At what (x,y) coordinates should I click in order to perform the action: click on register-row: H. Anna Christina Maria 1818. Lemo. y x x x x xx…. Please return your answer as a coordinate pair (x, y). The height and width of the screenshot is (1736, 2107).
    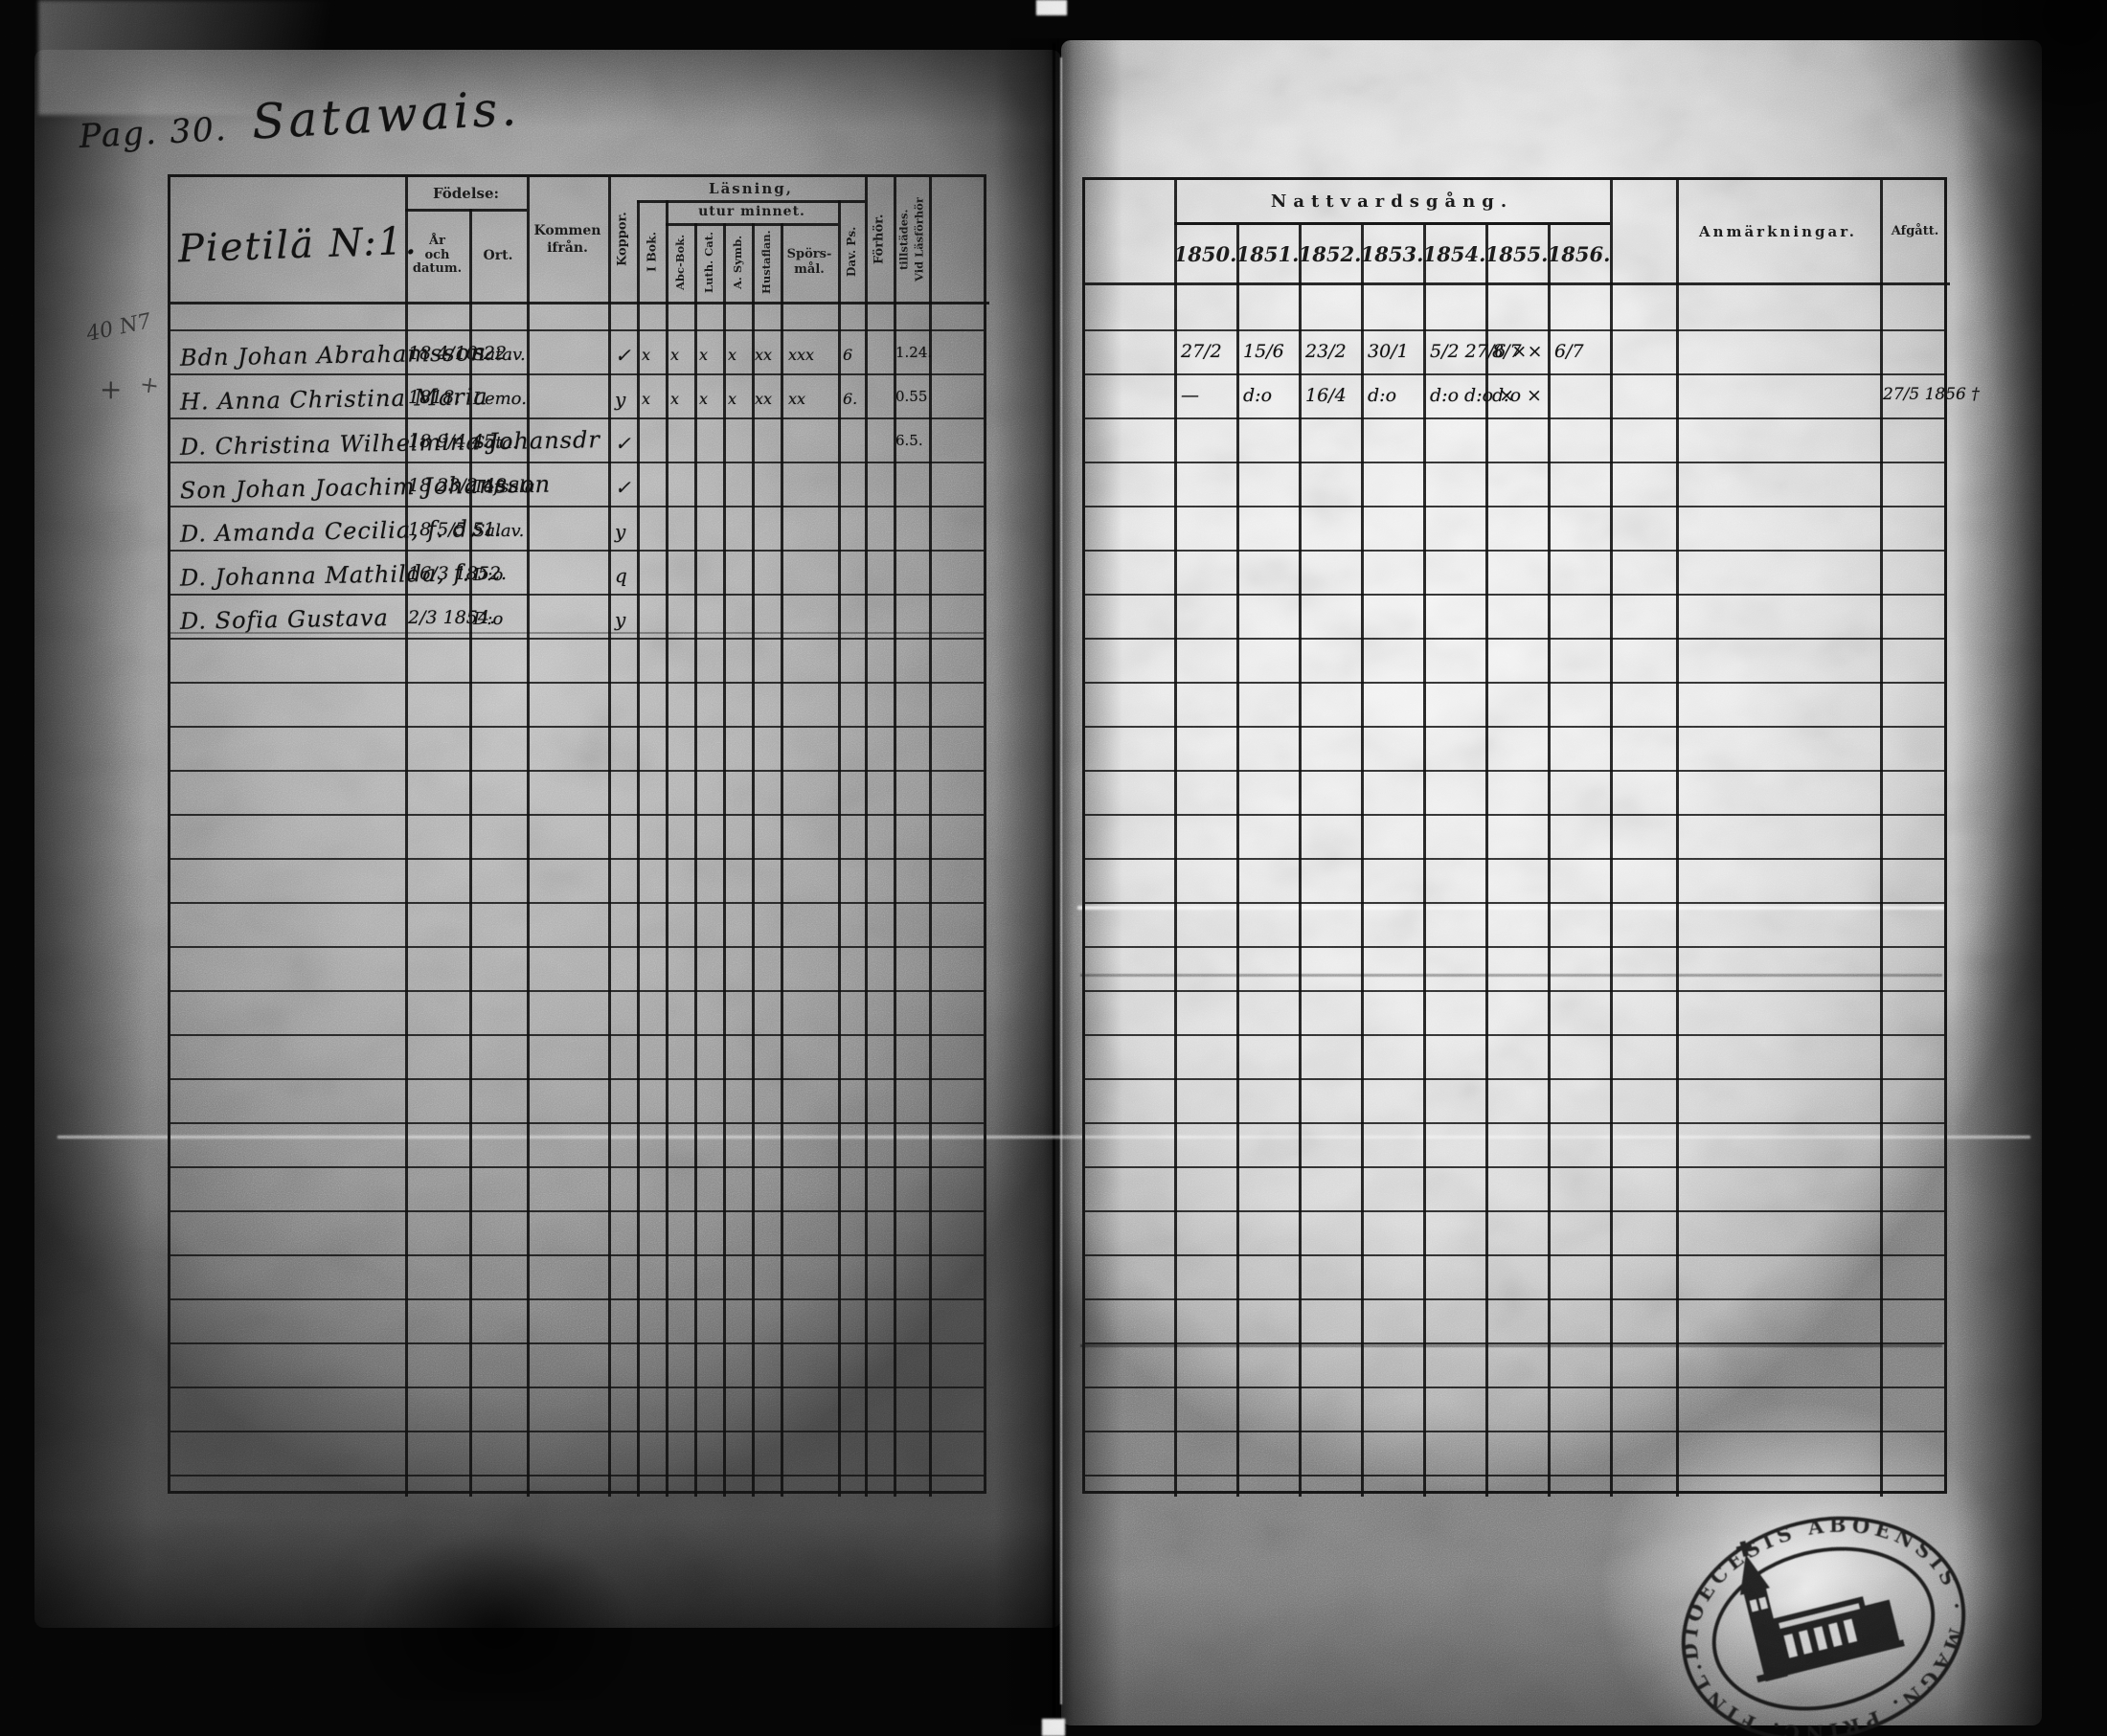
    Looking at the image, I should click on (577, 402).